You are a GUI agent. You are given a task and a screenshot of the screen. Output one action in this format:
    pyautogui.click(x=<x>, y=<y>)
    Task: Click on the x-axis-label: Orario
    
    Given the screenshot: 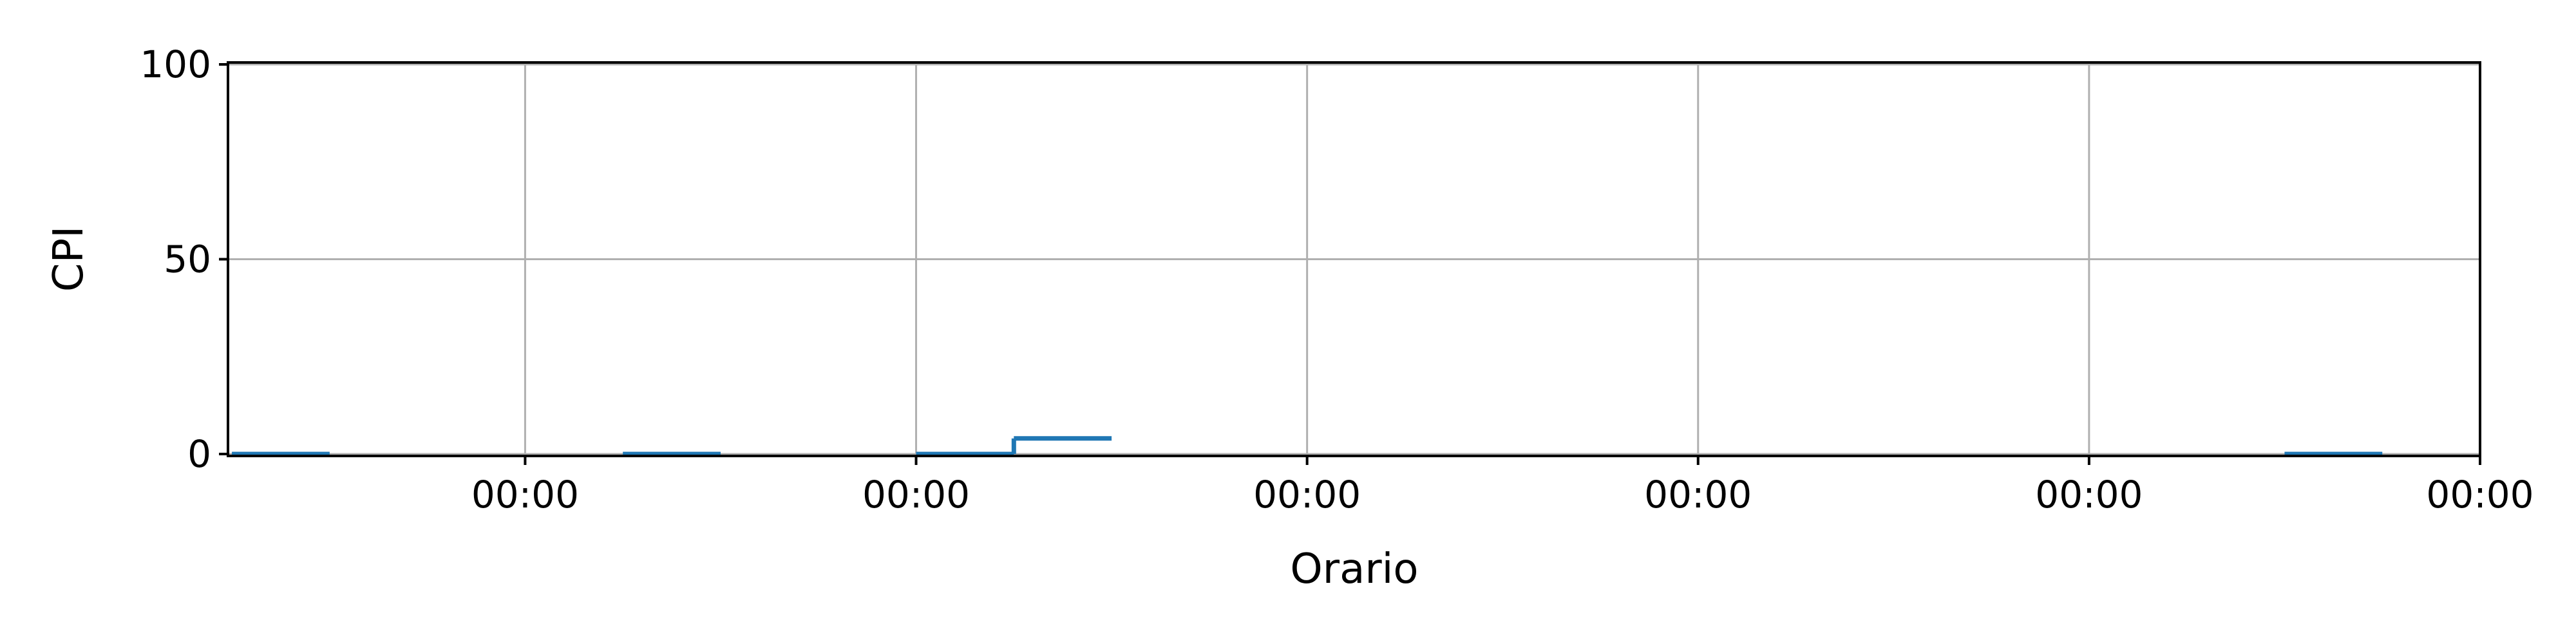 What is the action you would take?
    pyautogui.click(x=1354, y=569)
    